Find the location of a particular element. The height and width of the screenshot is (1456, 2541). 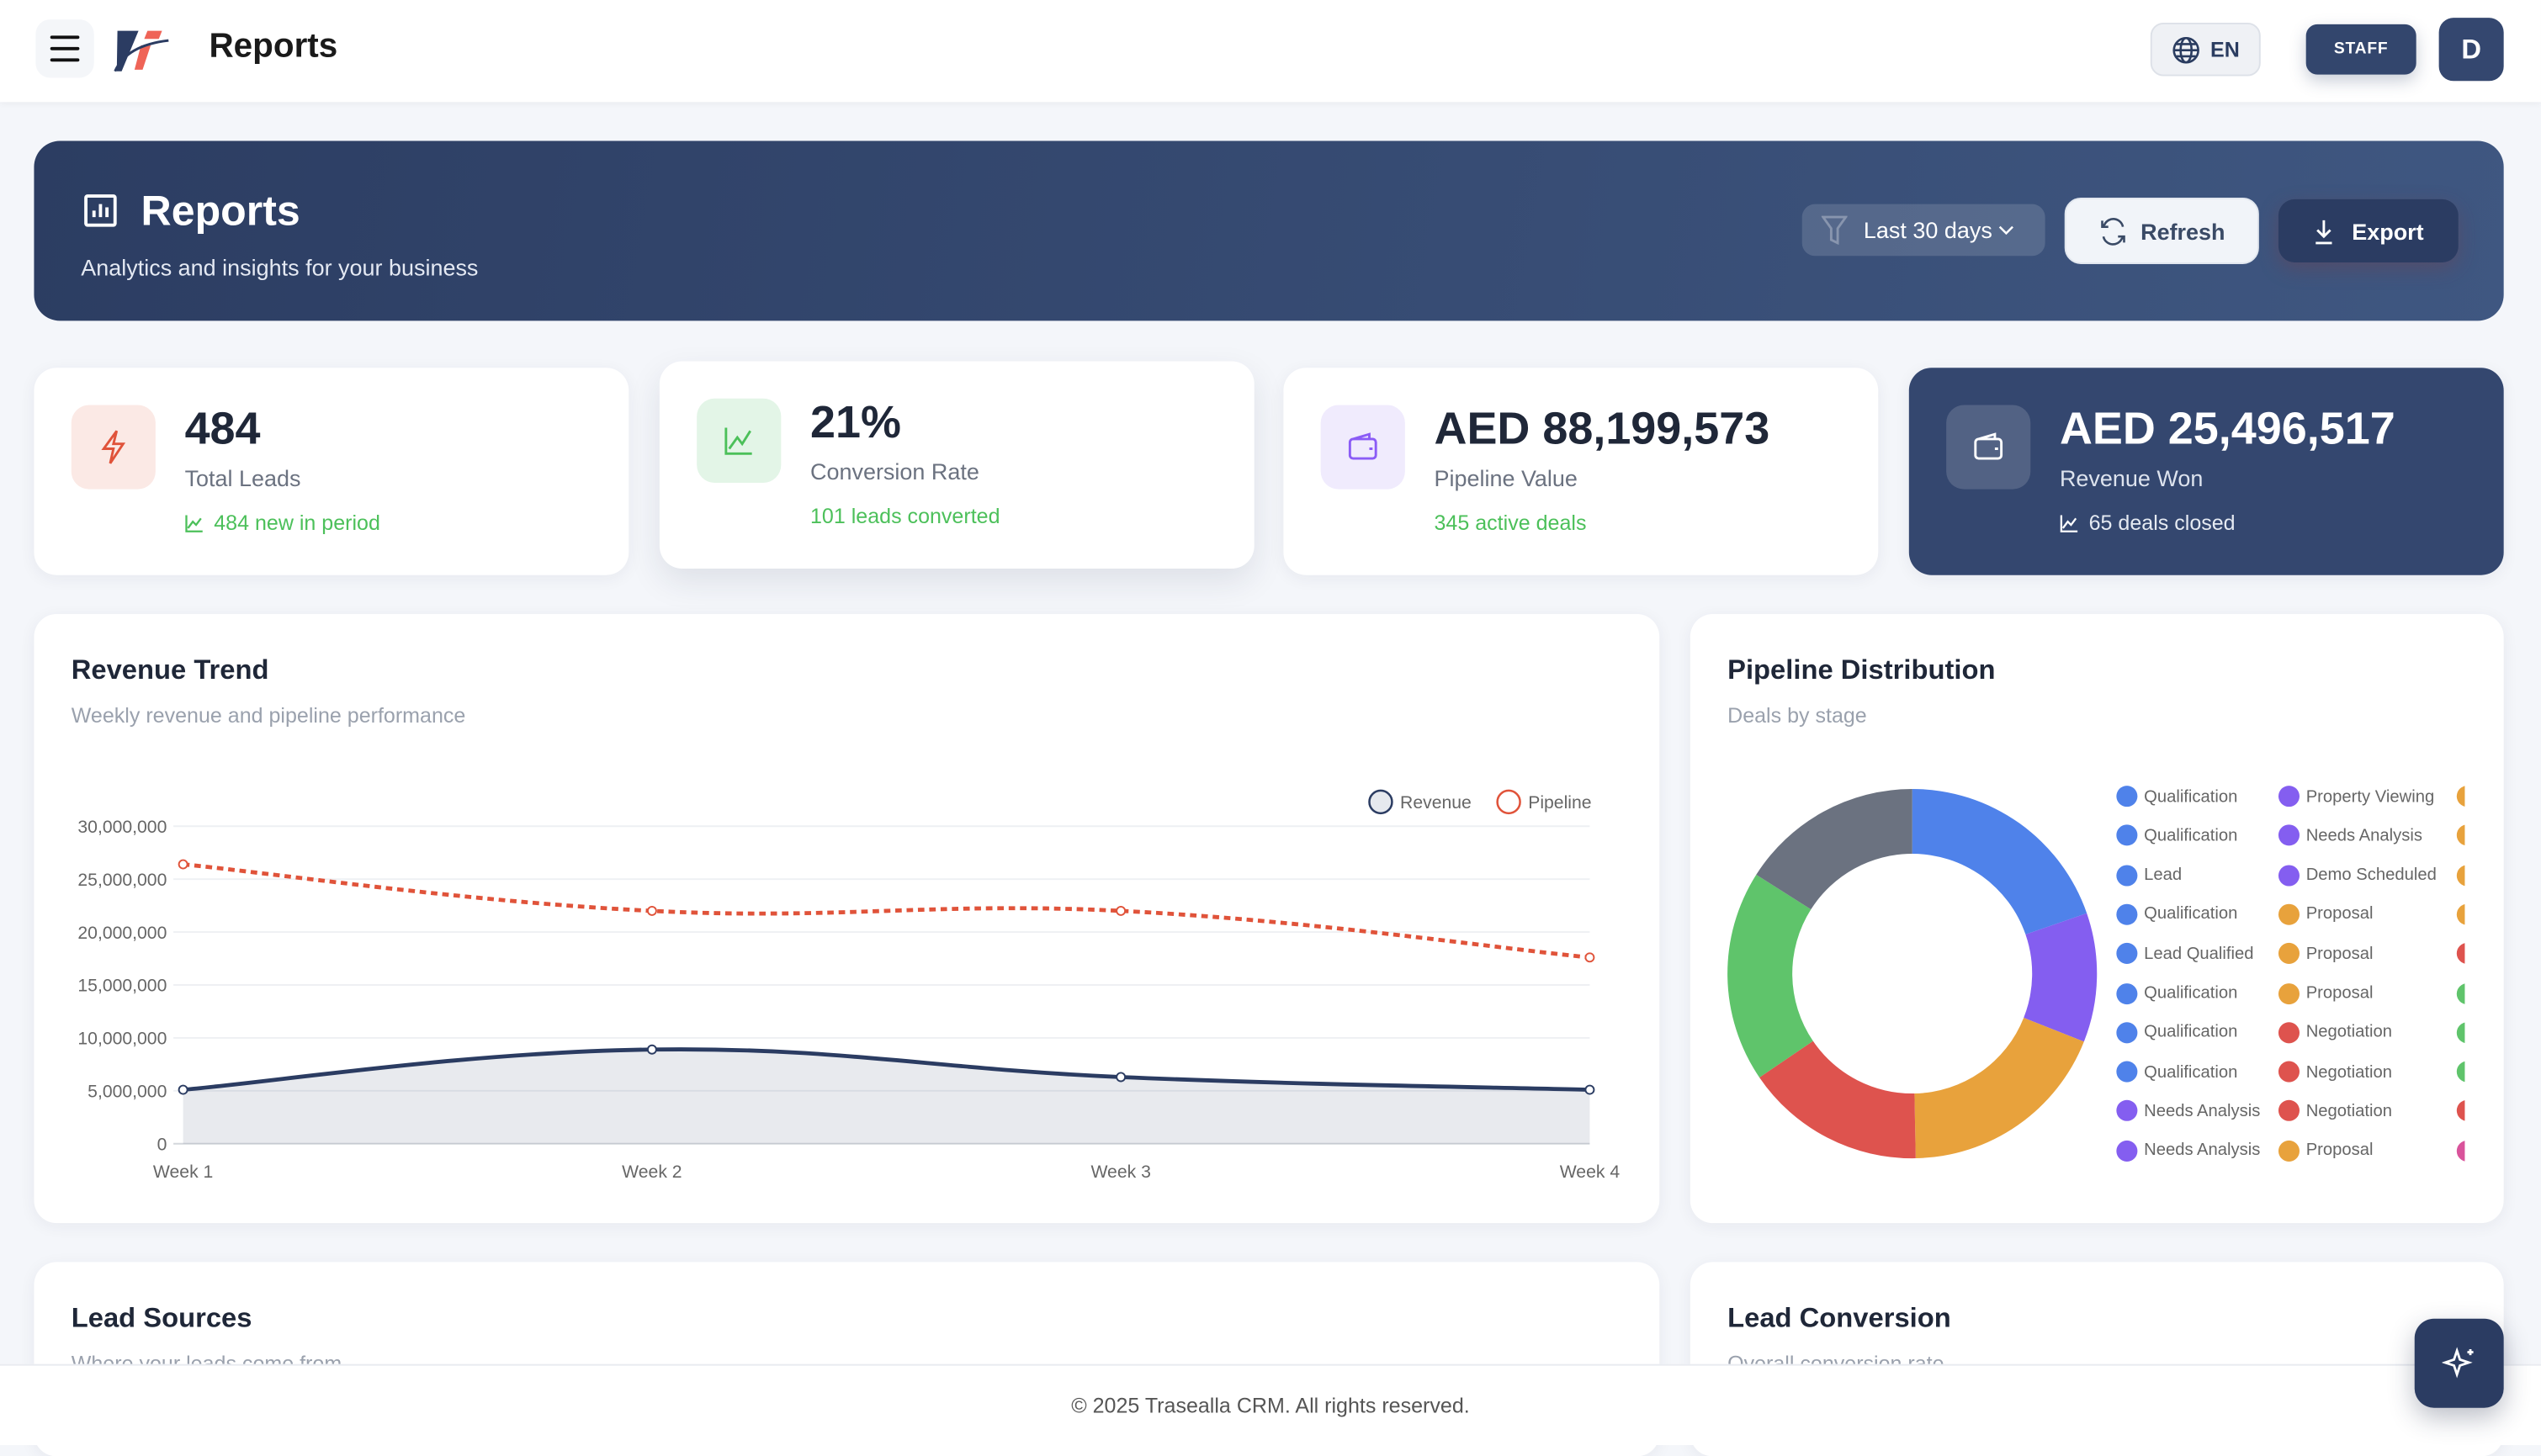

series-area-revenue is located at coordinates (886, 1096).